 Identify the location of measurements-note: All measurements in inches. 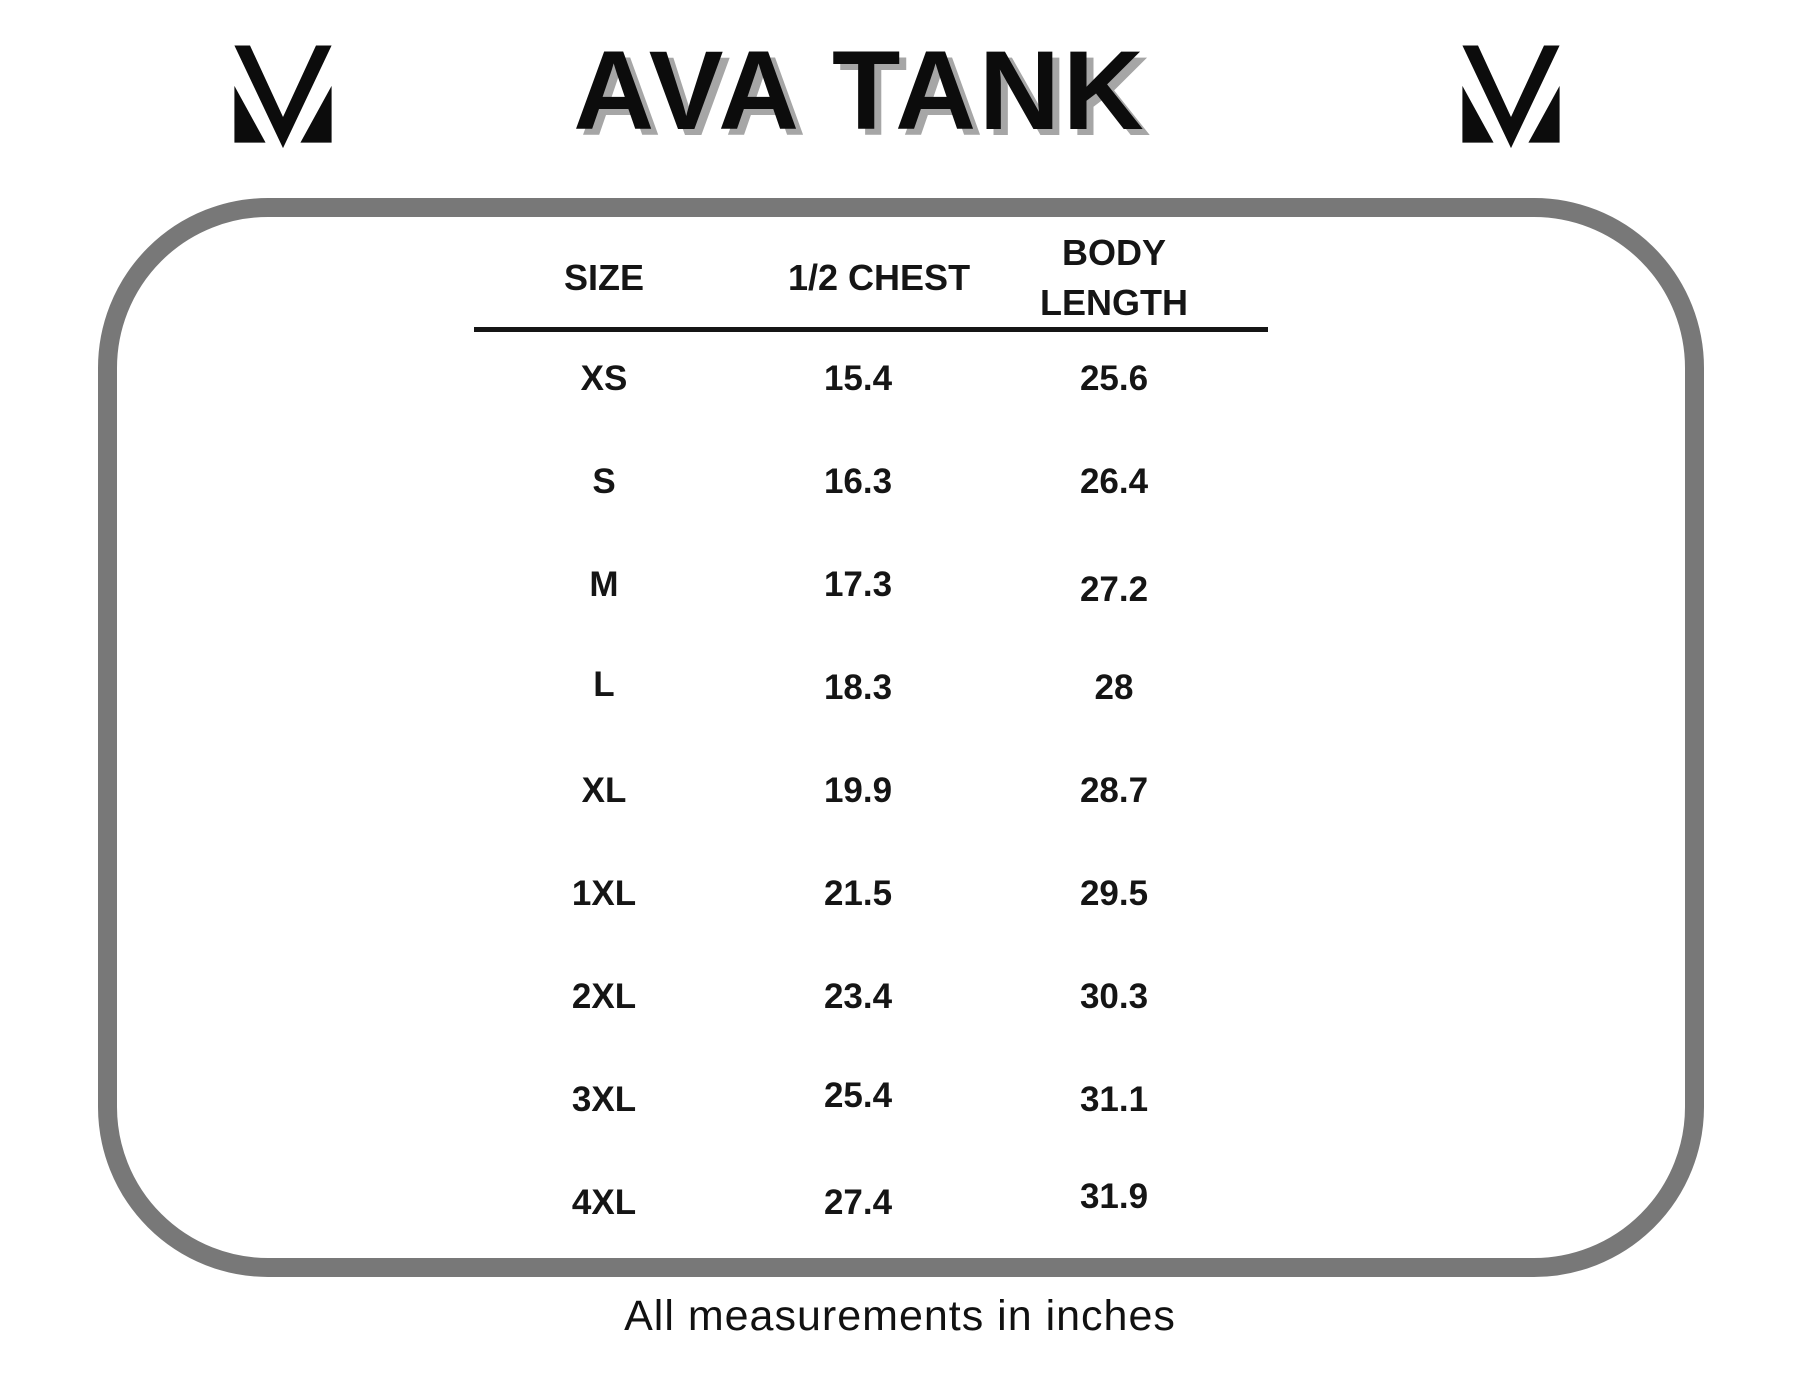
(900, 1316).